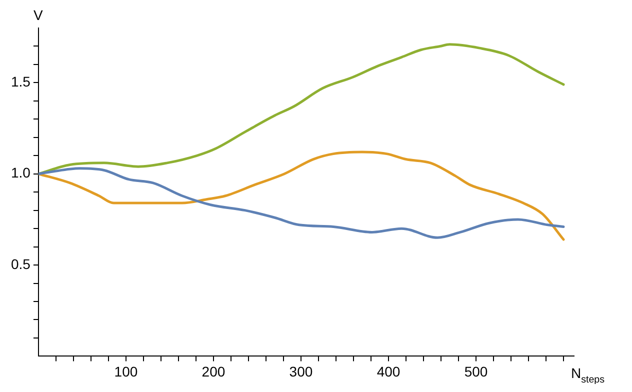 This screenshot has width=632, height=392. Describe the element at coordinates (20, 172) in the screenshot. I see `y-tick-label: 1.0` at that location.